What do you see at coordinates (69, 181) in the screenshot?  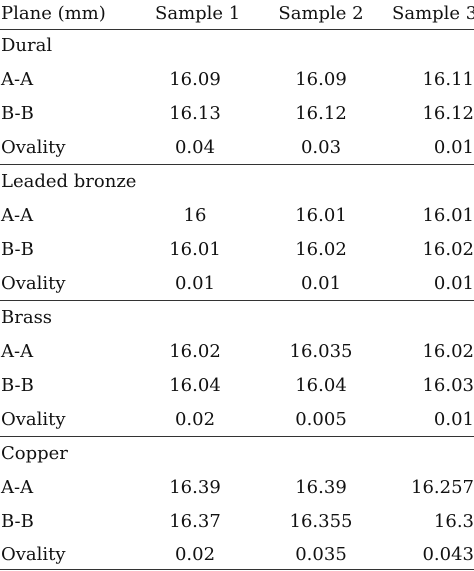 I see `group-title: Leaded bronze` at bounding box center [69, 181].